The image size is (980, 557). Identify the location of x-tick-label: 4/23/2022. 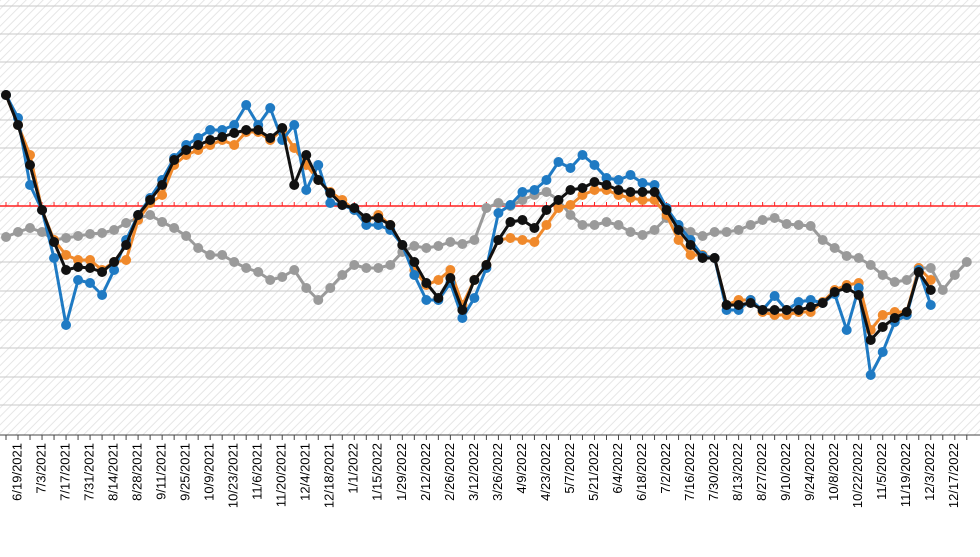
(545, 472).